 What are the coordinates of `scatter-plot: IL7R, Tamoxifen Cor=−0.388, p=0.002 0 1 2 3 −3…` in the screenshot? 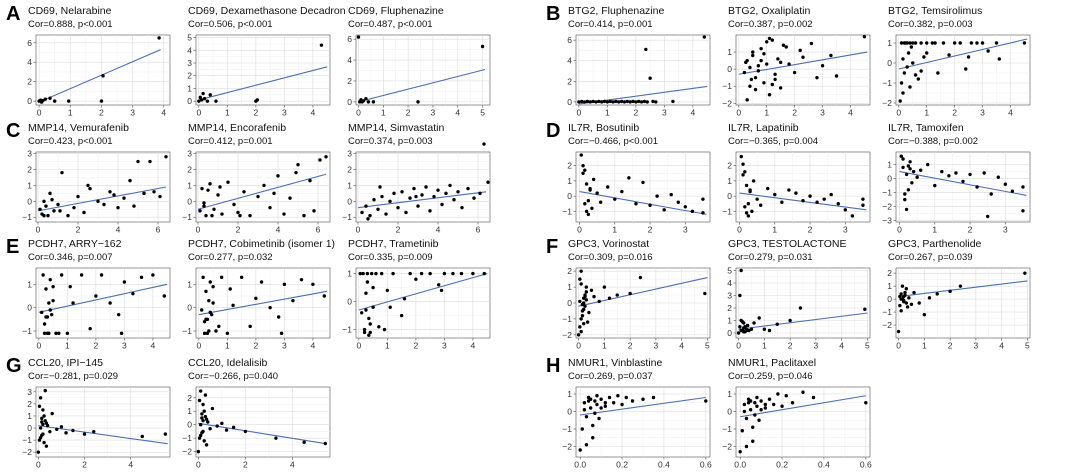 It's located at (956, 178).